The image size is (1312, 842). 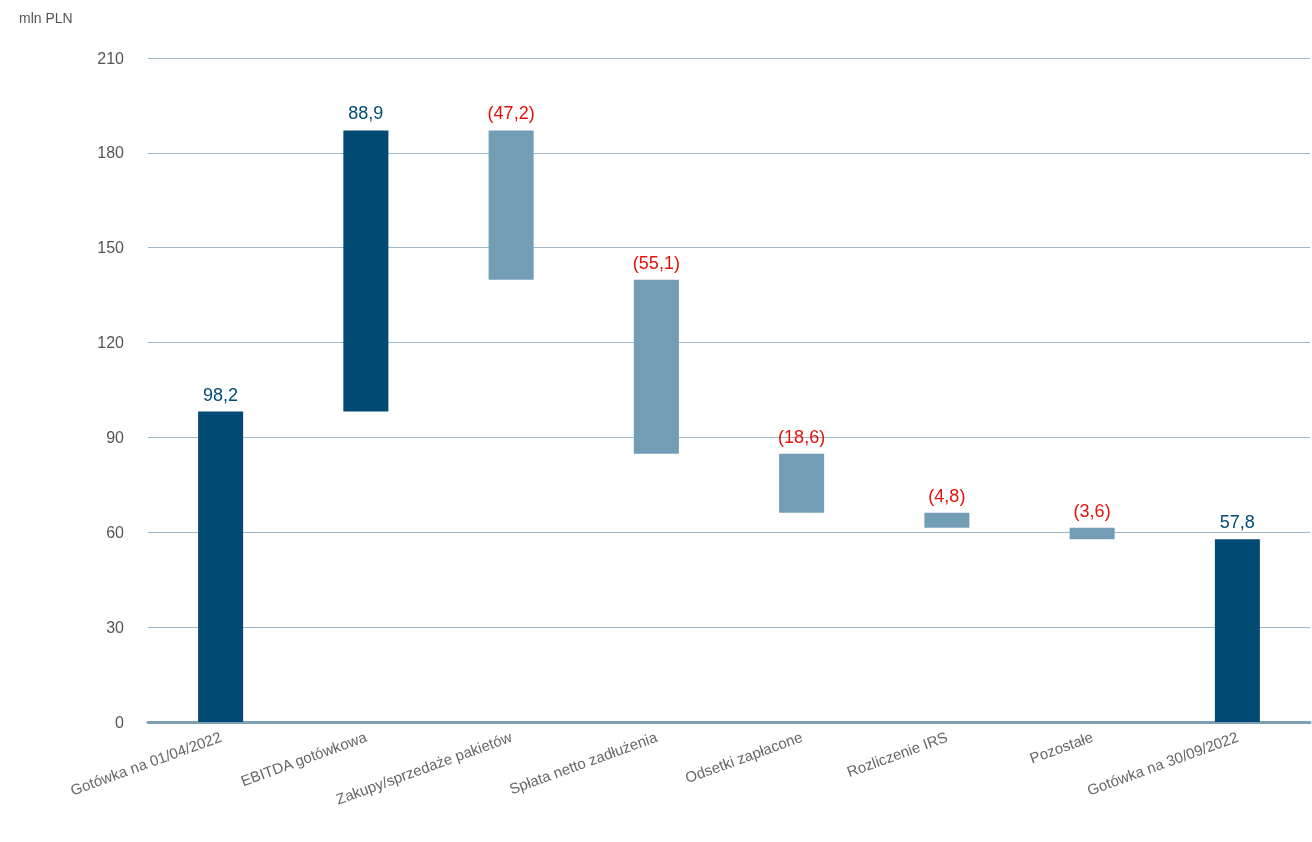 I want to click on y-tick-label: 120, so click(x=111, y=343).